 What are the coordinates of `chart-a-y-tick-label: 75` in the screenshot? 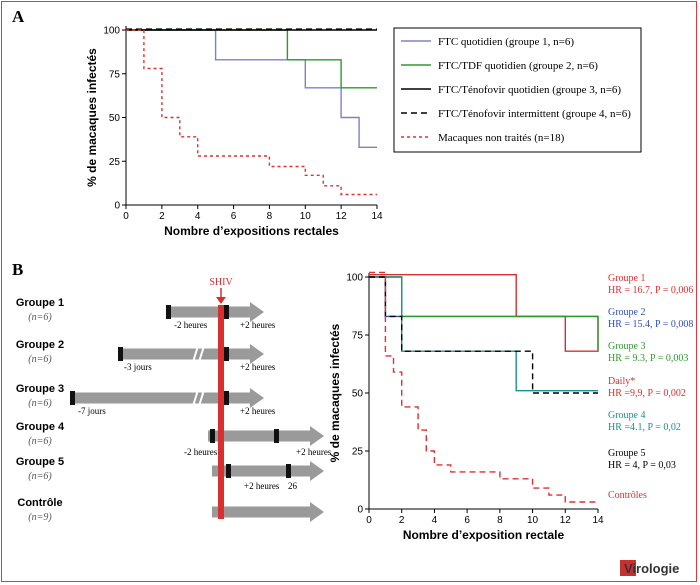 It's located at (115, 74).